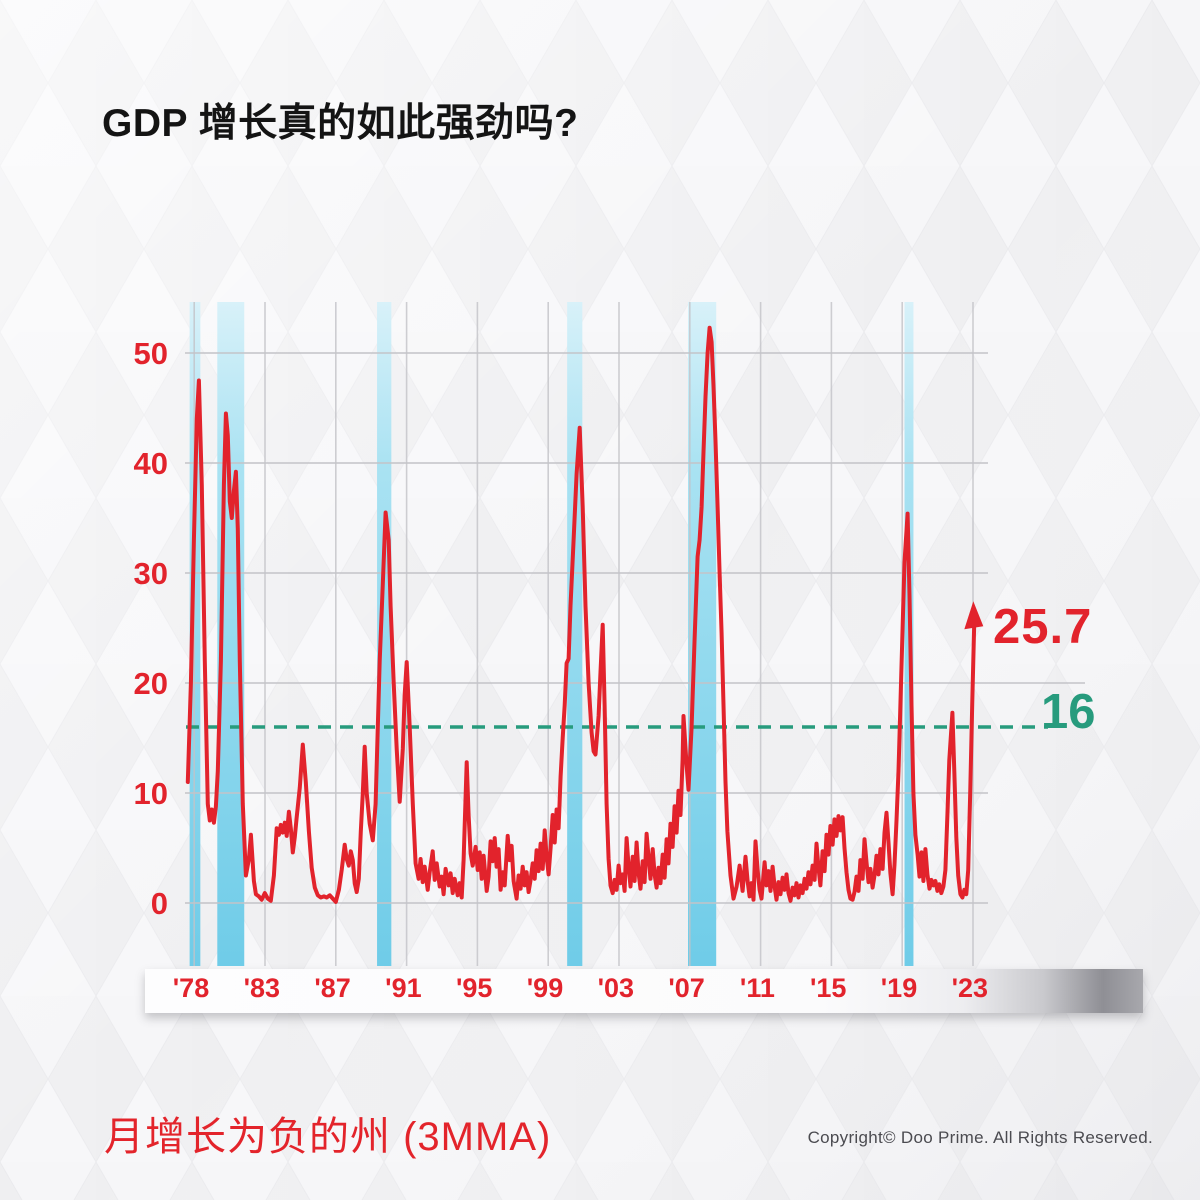  I want to click on y-tick-label: 40, so click(150, 463).